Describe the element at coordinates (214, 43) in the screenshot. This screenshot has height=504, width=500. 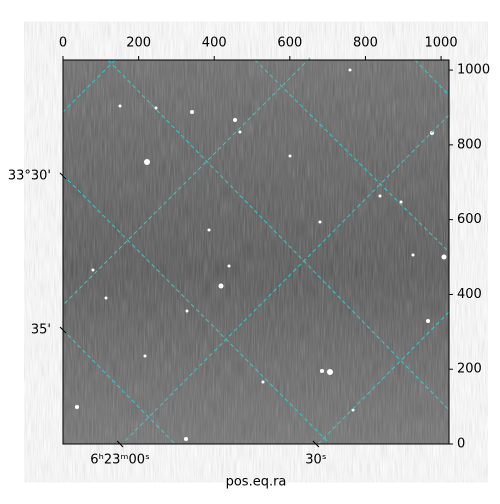
I see `x-tick-label: 400` at that location.